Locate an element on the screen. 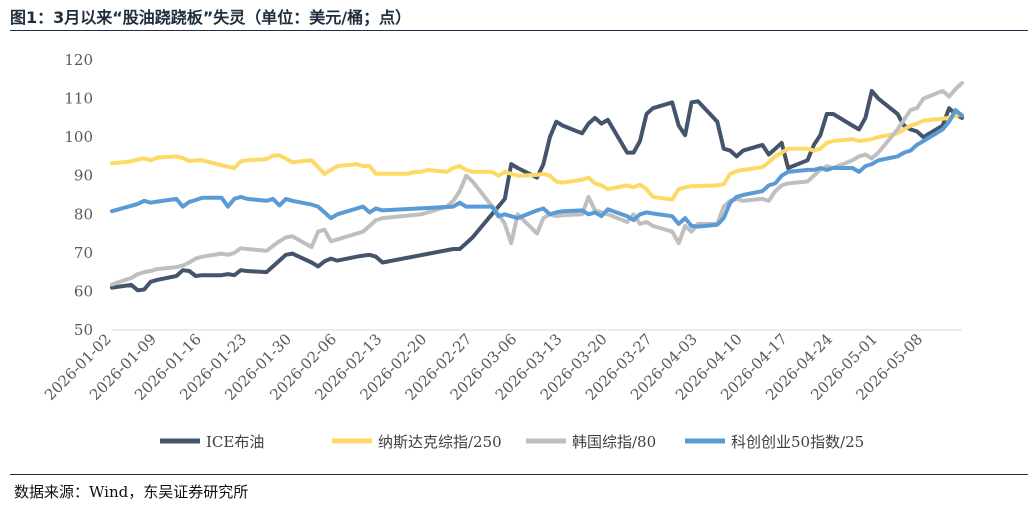 The height and width of the screenshot is (506, 1032). y-tick-label: 120 is located at coordinates (78, 60).